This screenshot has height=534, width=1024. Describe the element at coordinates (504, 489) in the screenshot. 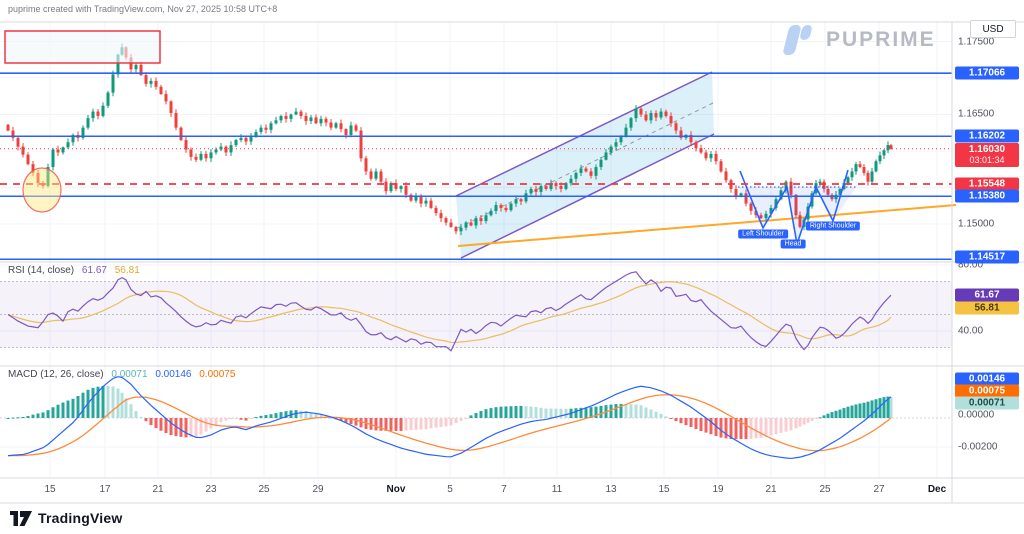

I see `time-axis-tick: 7` at that location.